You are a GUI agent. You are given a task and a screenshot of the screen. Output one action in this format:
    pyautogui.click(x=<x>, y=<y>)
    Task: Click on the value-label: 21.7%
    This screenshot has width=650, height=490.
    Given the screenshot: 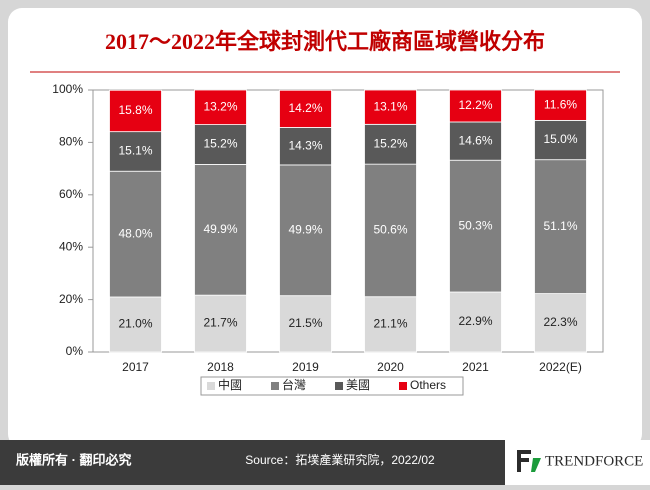 What is the action you would take?
    pyautogui.click(x=220, y=323)
    